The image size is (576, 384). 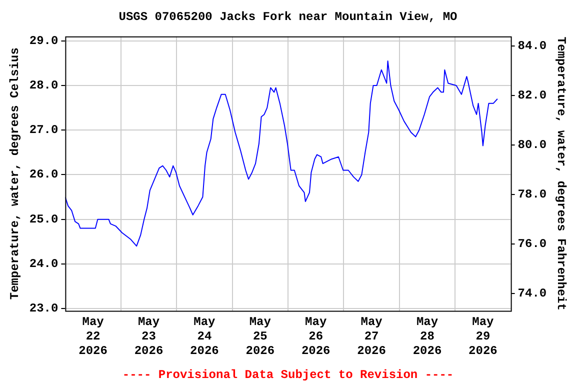 What do you see at coordinates (288, 17) in the screenshot?
I see `chart-title: USGS 07065200 Jacks Fork near Mountain View, MO` at bounding box center [288, 17].